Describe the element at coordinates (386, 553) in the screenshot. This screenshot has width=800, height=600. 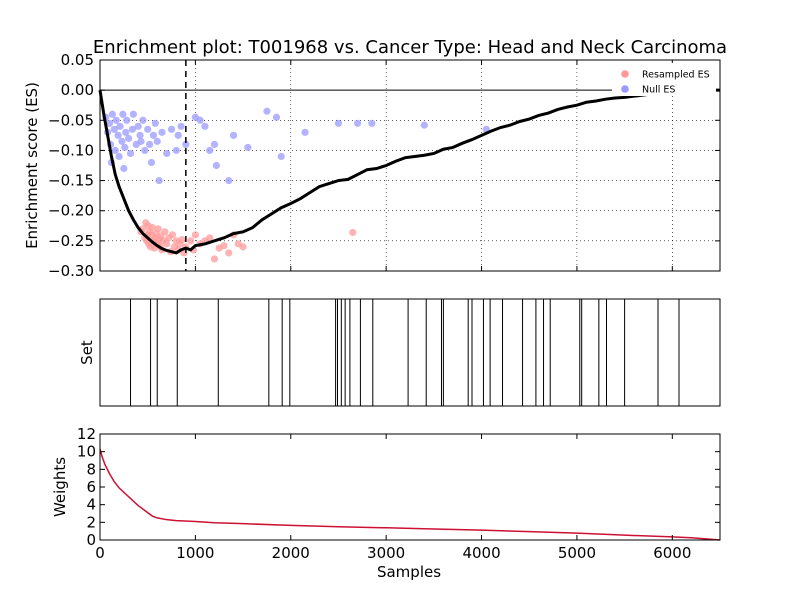
I see `x-tick-label: 3000` at that location.